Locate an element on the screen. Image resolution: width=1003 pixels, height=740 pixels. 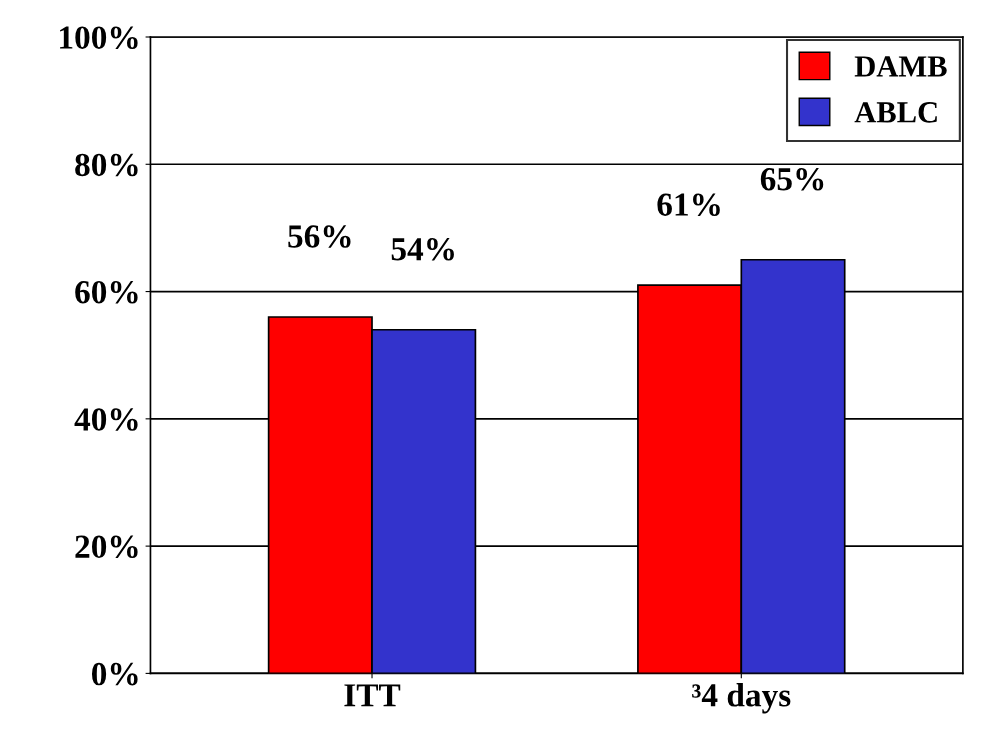
data-label: 54% is located at coordinates (422, 249).